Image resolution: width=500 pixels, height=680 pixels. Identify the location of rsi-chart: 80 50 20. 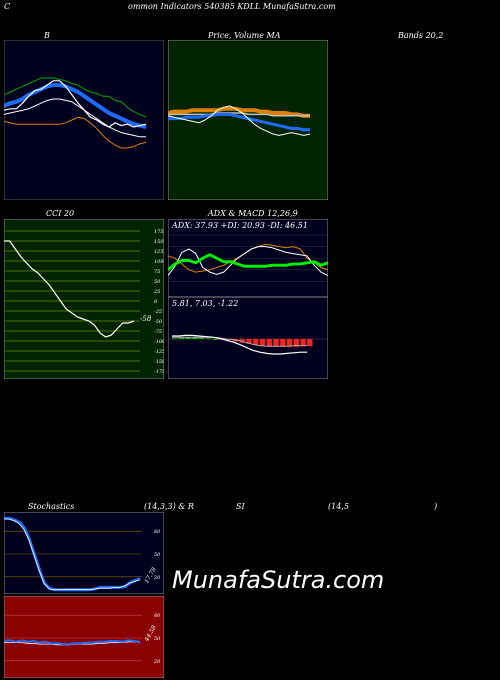
(84, 637).